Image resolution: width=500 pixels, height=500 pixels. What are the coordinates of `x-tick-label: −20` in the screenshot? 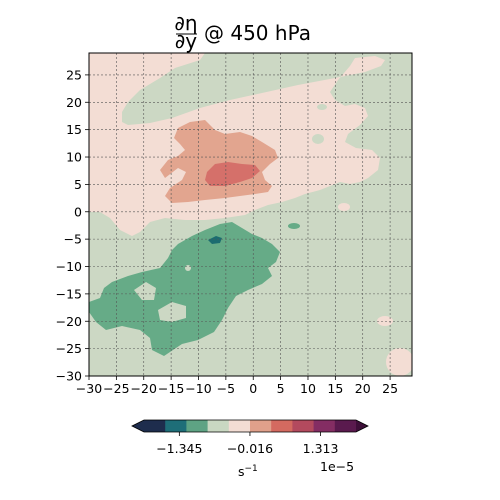 It's located at (144, 388).